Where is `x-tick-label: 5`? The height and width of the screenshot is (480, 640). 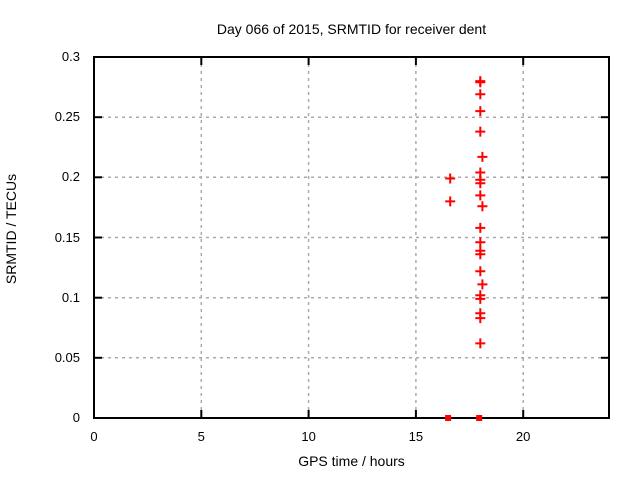
x-tick-label: 5 is located at coordinates (201, 436).